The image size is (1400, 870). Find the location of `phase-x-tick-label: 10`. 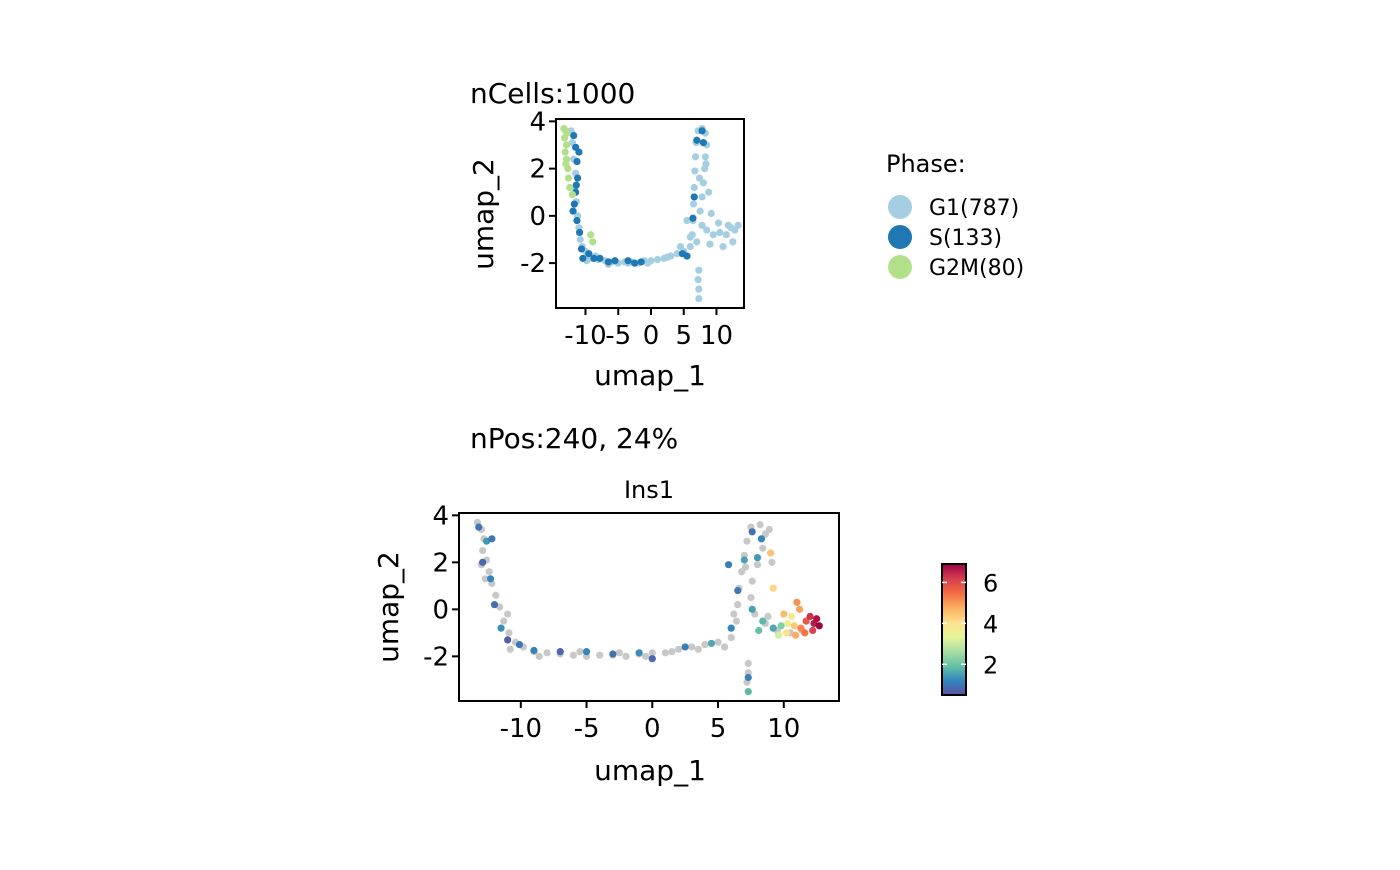

phase-x-tick-label: 10 is located at coordinates (716, 336).